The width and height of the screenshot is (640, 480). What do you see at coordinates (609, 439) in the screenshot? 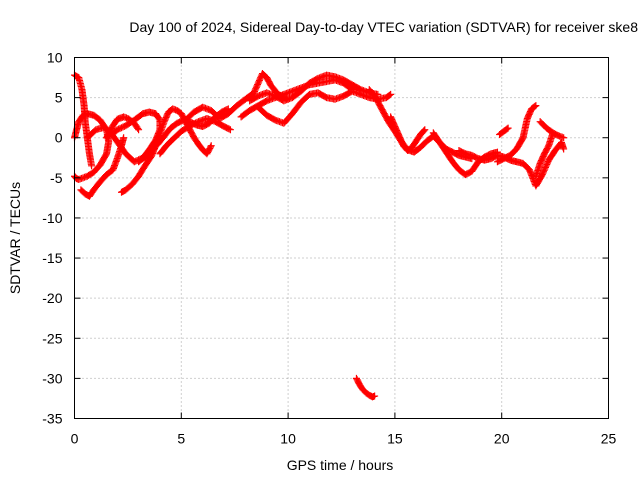
I see `x-tick-label: 25` at bounding box center [609, 439].